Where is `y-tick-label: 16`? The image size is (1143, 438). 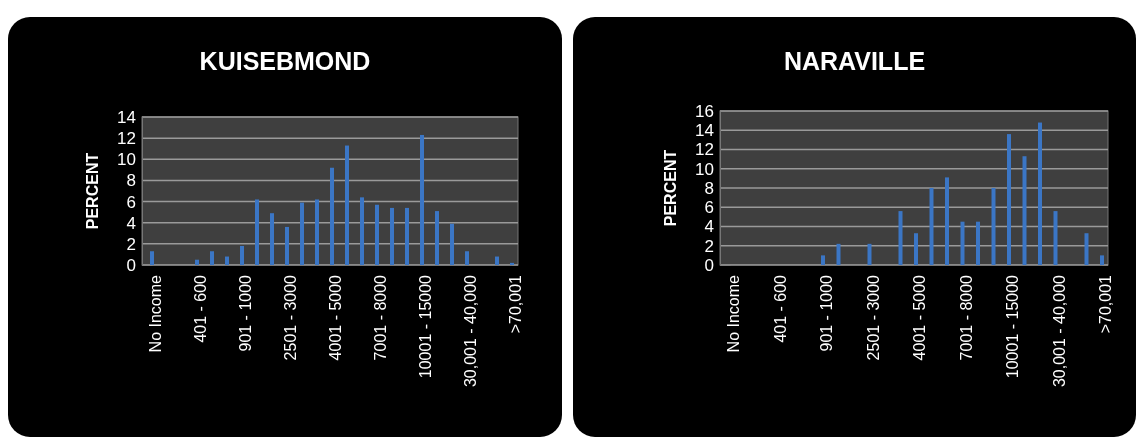 y-tick-label: 16 is located at coordinates (704, 111).